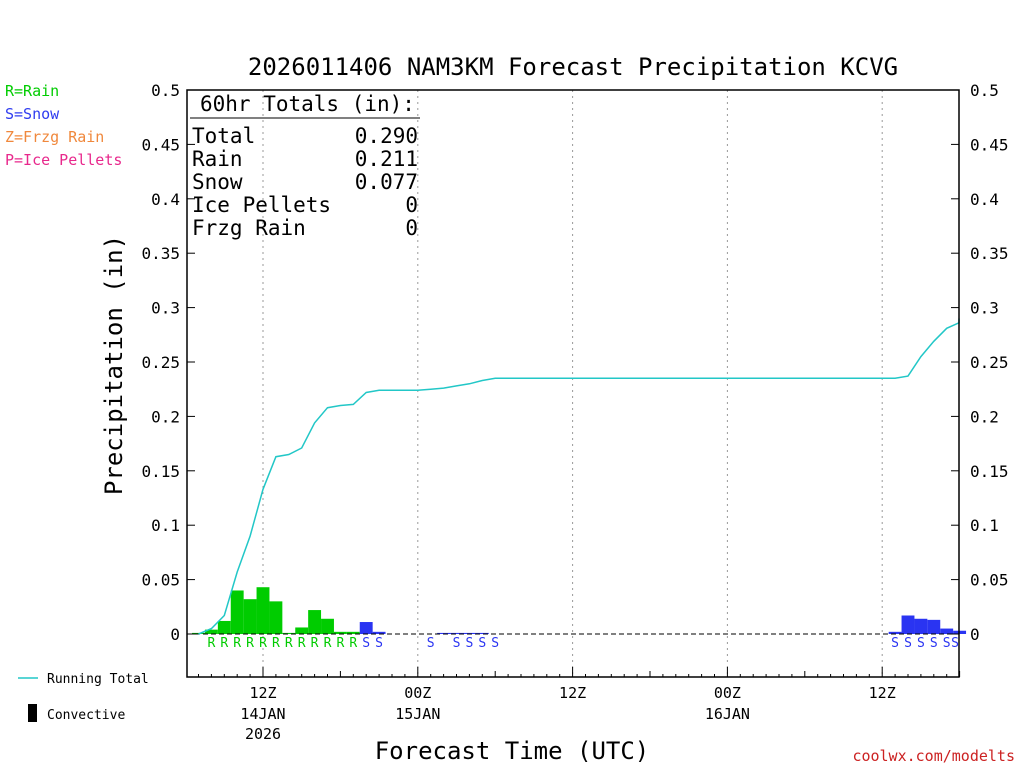  What do you see at coordinates (572, 693) in the screenshot?
I see `xtick-label-2: 12Z` at bounding box center [572, 693].